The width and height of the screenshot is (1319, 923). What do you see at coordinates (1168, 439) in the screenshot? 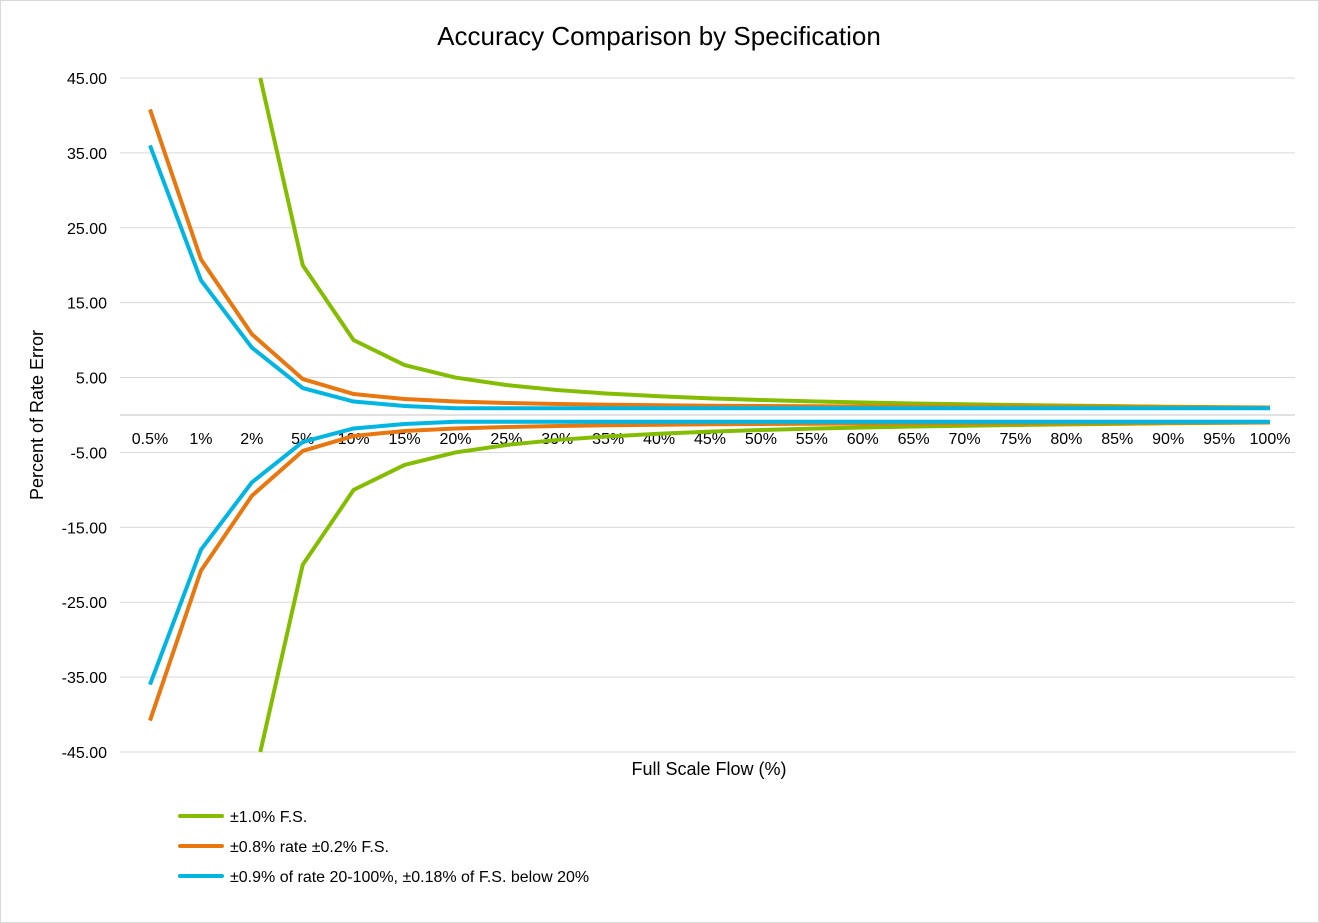
I see `x-tick-label: 90%` at bounding box center [1168, 439].